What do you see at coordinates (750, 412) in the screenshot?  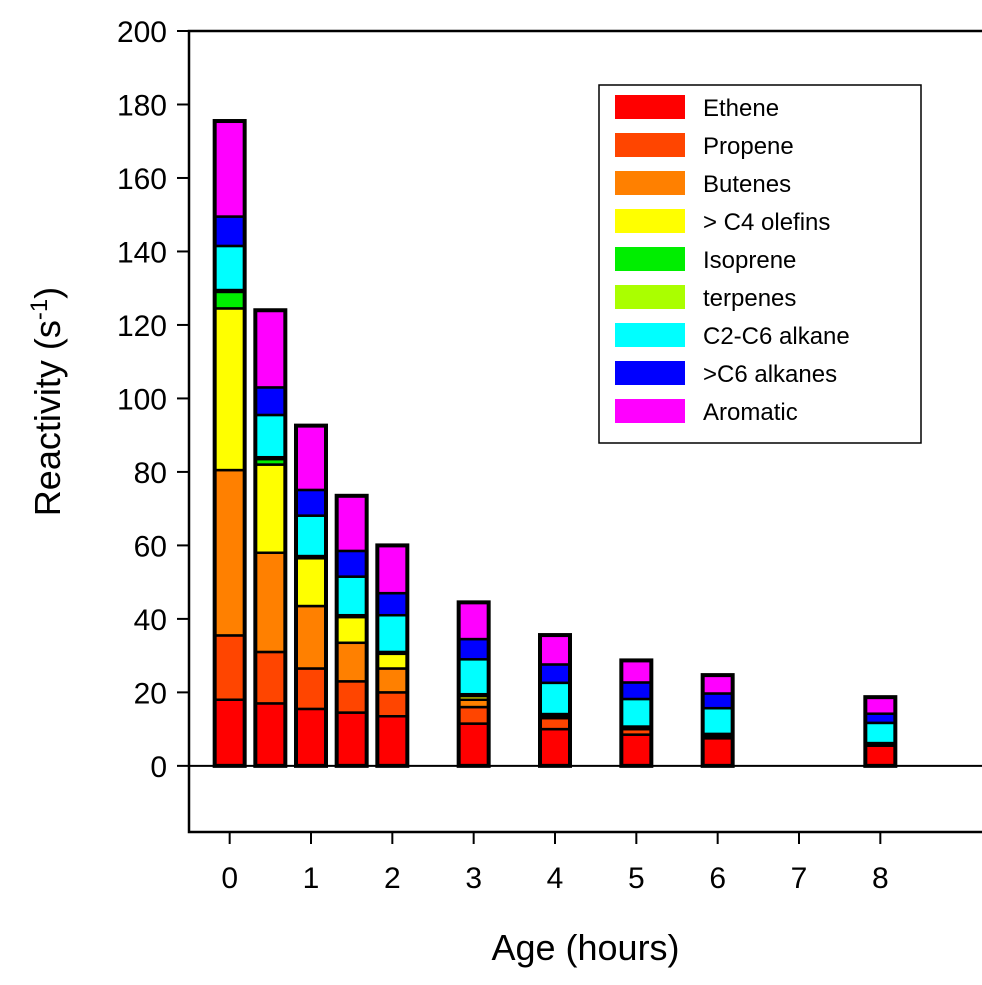 I see `legend-label: Aromatic` at bounding box center [750, 412].